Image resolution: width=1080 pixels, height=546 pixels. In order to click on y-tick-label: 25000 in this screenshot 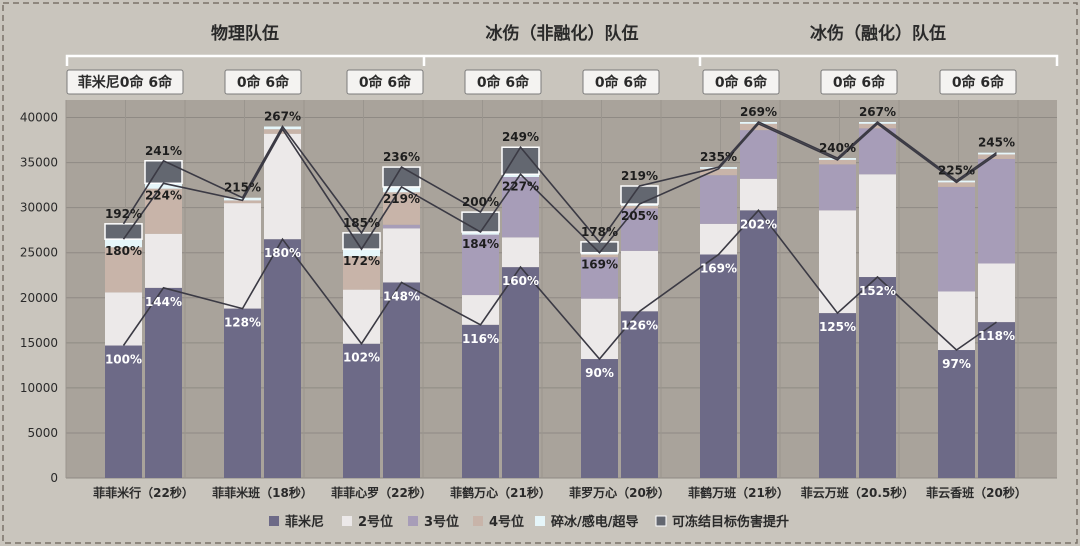, I will do `click(39, 253)`.